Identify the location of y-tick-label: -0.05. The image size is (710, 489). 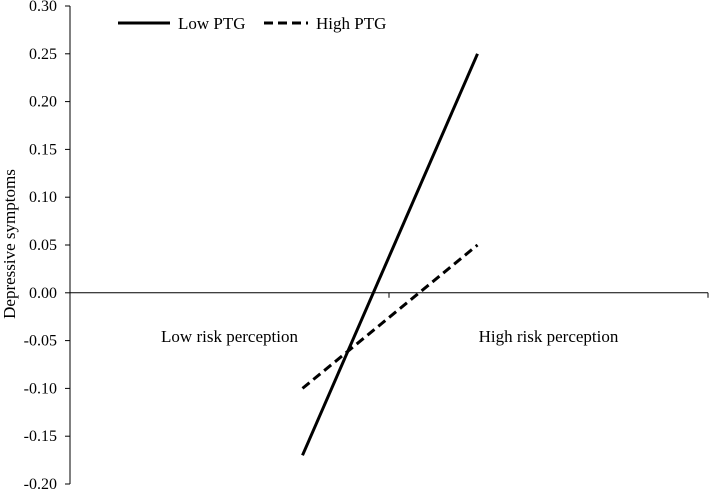
(40, 341).